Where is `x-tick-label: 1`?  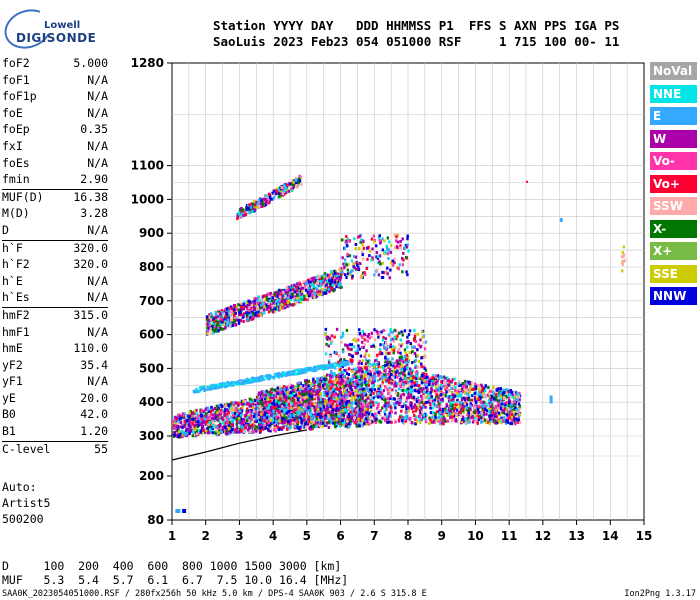 x-tick-label: 1 is located at coordinates (172, 536).